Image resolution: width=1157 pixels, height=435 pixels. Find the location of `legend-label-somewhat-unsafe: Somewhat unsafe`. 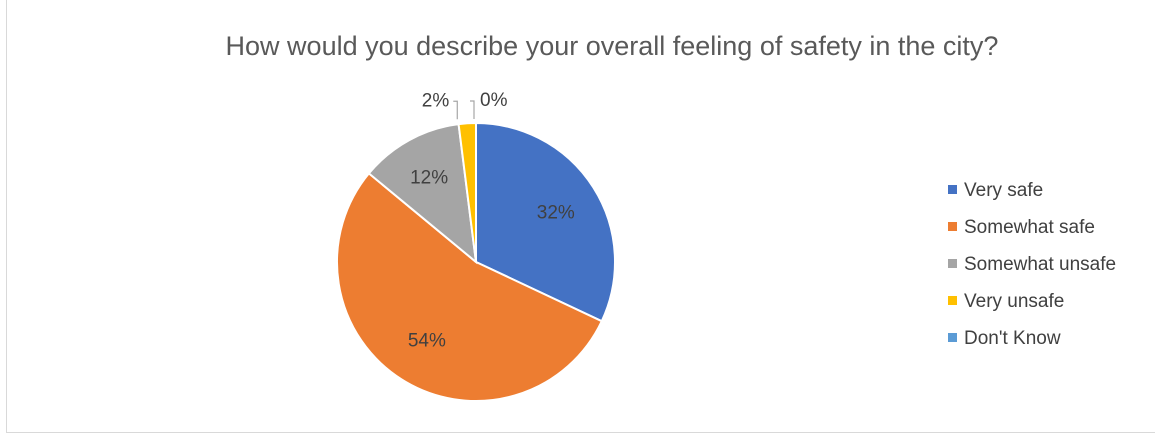

legend-label-somewhat-unsafe: Somewhat unsafe is located at coordinates (1040, 264).